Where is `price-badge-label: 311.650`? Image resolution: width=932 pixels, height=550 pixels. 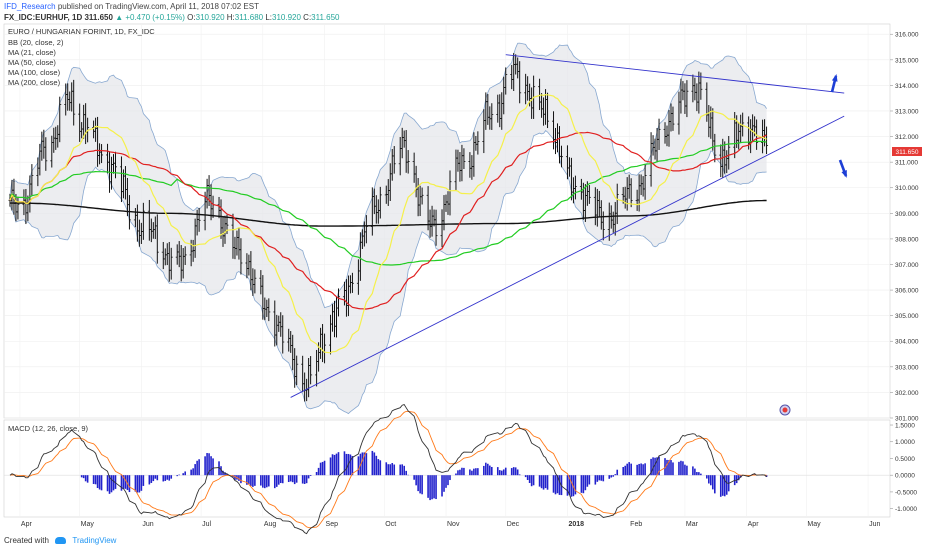
price-badge-label: 311.650 is located at coordinates (906, 152).